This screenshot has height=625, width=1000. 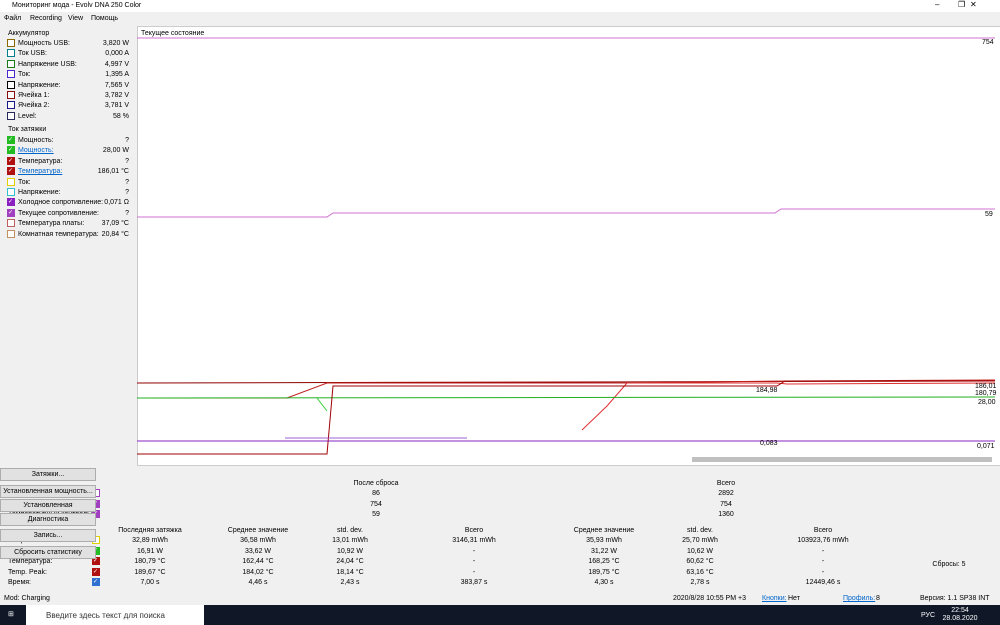 I want to click on cell: 103923,76 mWh, so click(x=823, y=540).